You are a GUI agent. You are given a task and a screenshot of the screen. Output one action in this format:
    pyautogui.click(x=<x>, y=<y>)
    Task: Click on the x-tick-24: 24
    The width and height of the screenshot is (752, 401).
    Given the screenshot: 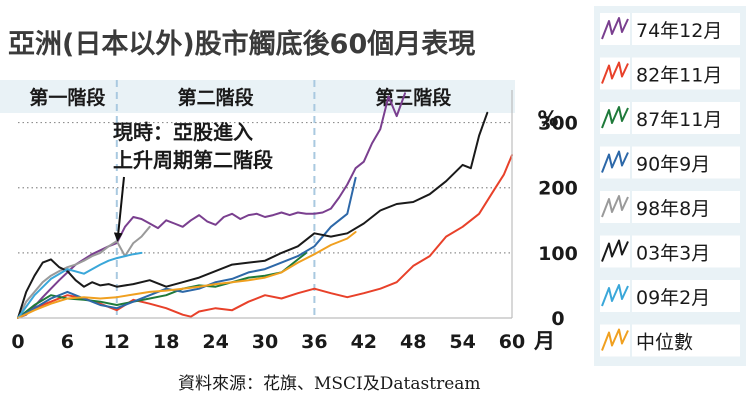 What is the action you would take?
    pyautogui.click(x=215, y=342)
    